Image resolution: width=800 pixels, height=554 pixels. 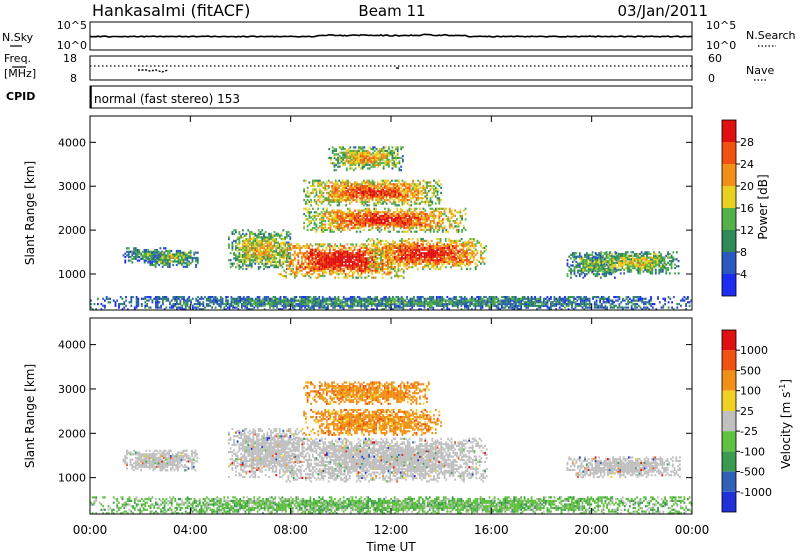 I want to click on noise-left-tick-low: 10^0, so click(x=72, y=45).